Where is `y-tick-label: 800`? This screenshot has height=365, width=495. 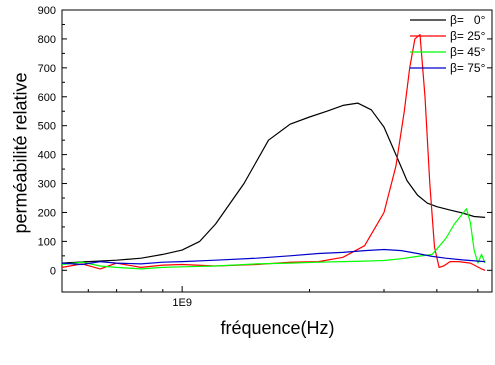 y-tick-label: 800 is located at coordinates (47, 40).